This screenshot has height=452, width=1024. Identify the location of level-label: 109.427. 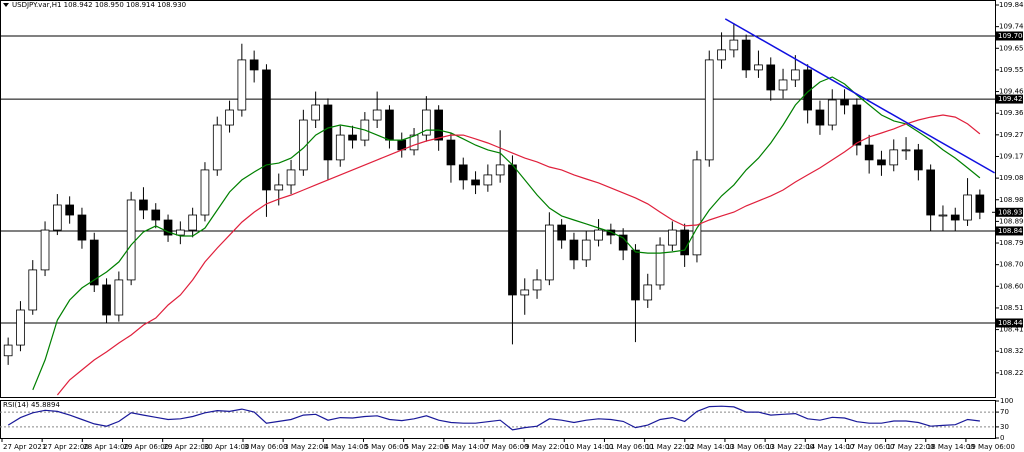
(1011, 99).